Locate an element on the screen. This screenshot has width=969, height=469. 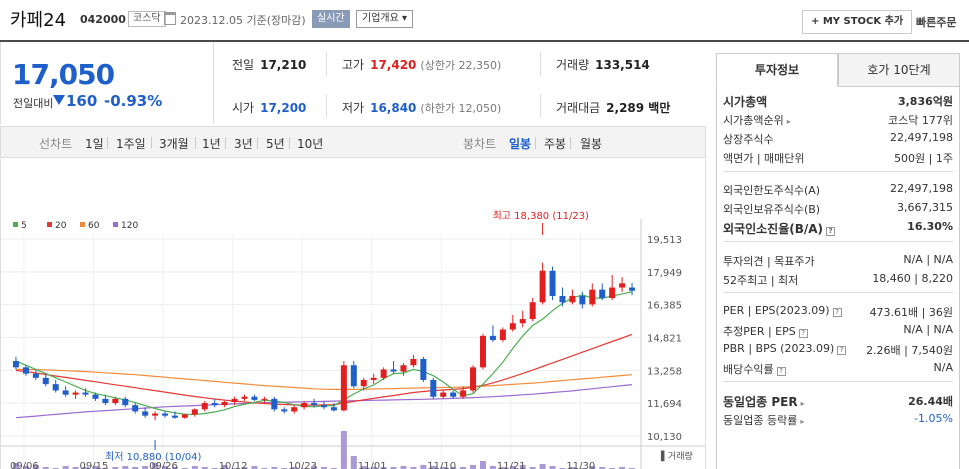
company-overview-label: 기업개요 is located at coordinates (380, 18).